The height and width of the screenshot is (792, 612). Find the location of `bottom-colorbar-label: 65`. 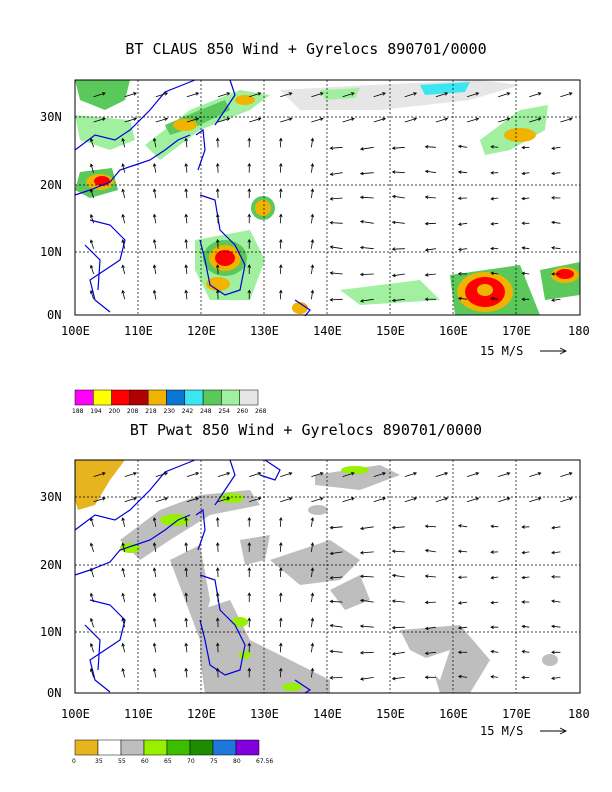

bottom-colorbar-label: 65 is located at coordinates (168, 761).